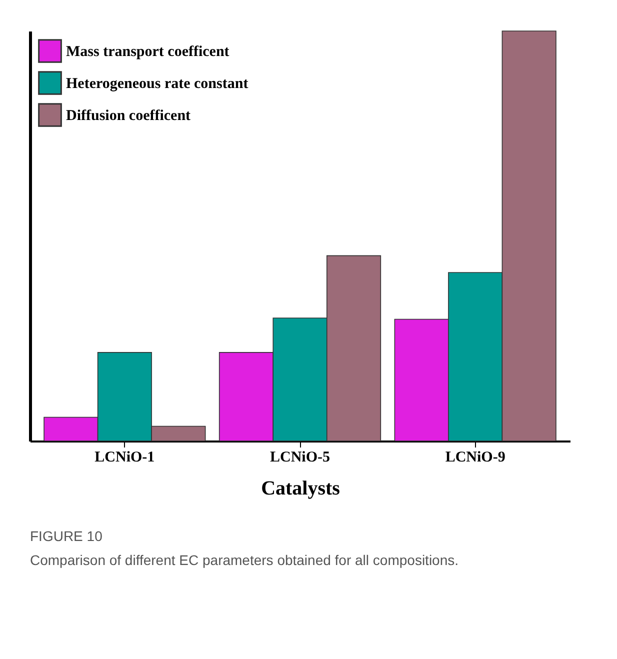 The height and width of the screenshot is (659, 617). Describe the element at coordinates (128, 116) in the screenshot. I see `legend-label: Diffusion coefficent` at that location.